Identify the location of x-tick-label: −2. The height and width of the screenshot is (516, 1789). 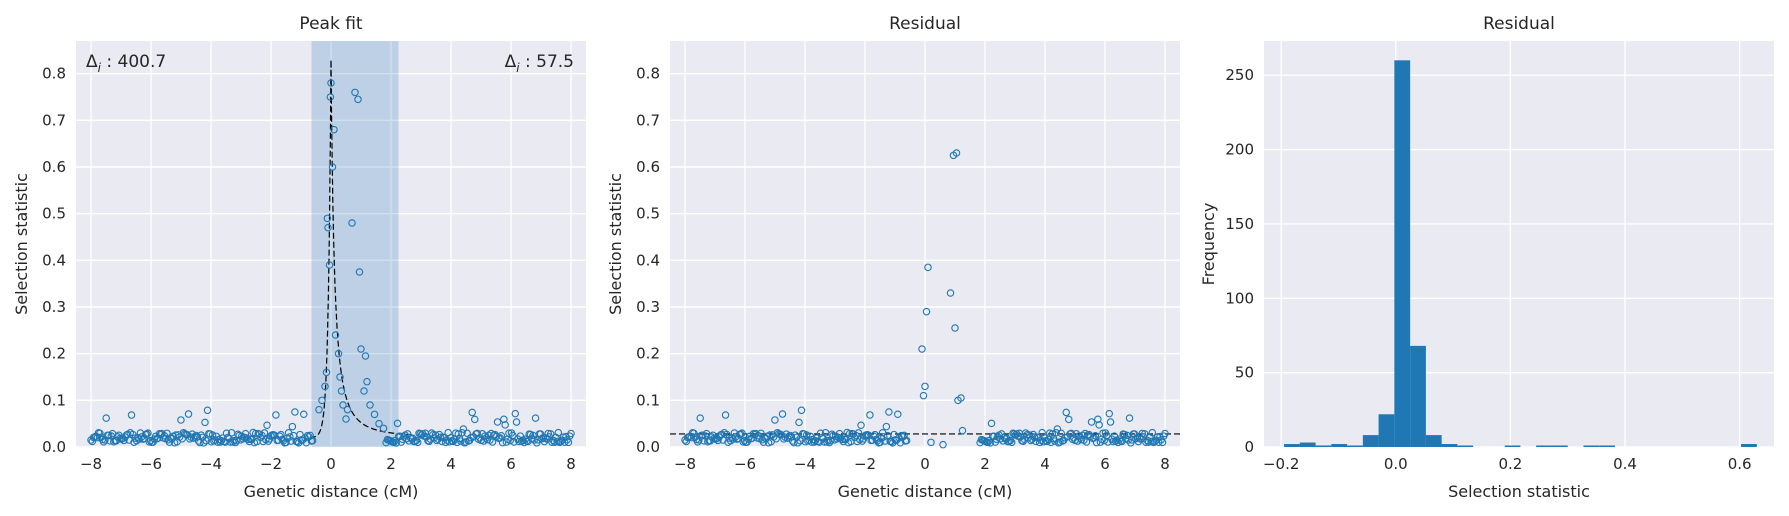
(271, 464).